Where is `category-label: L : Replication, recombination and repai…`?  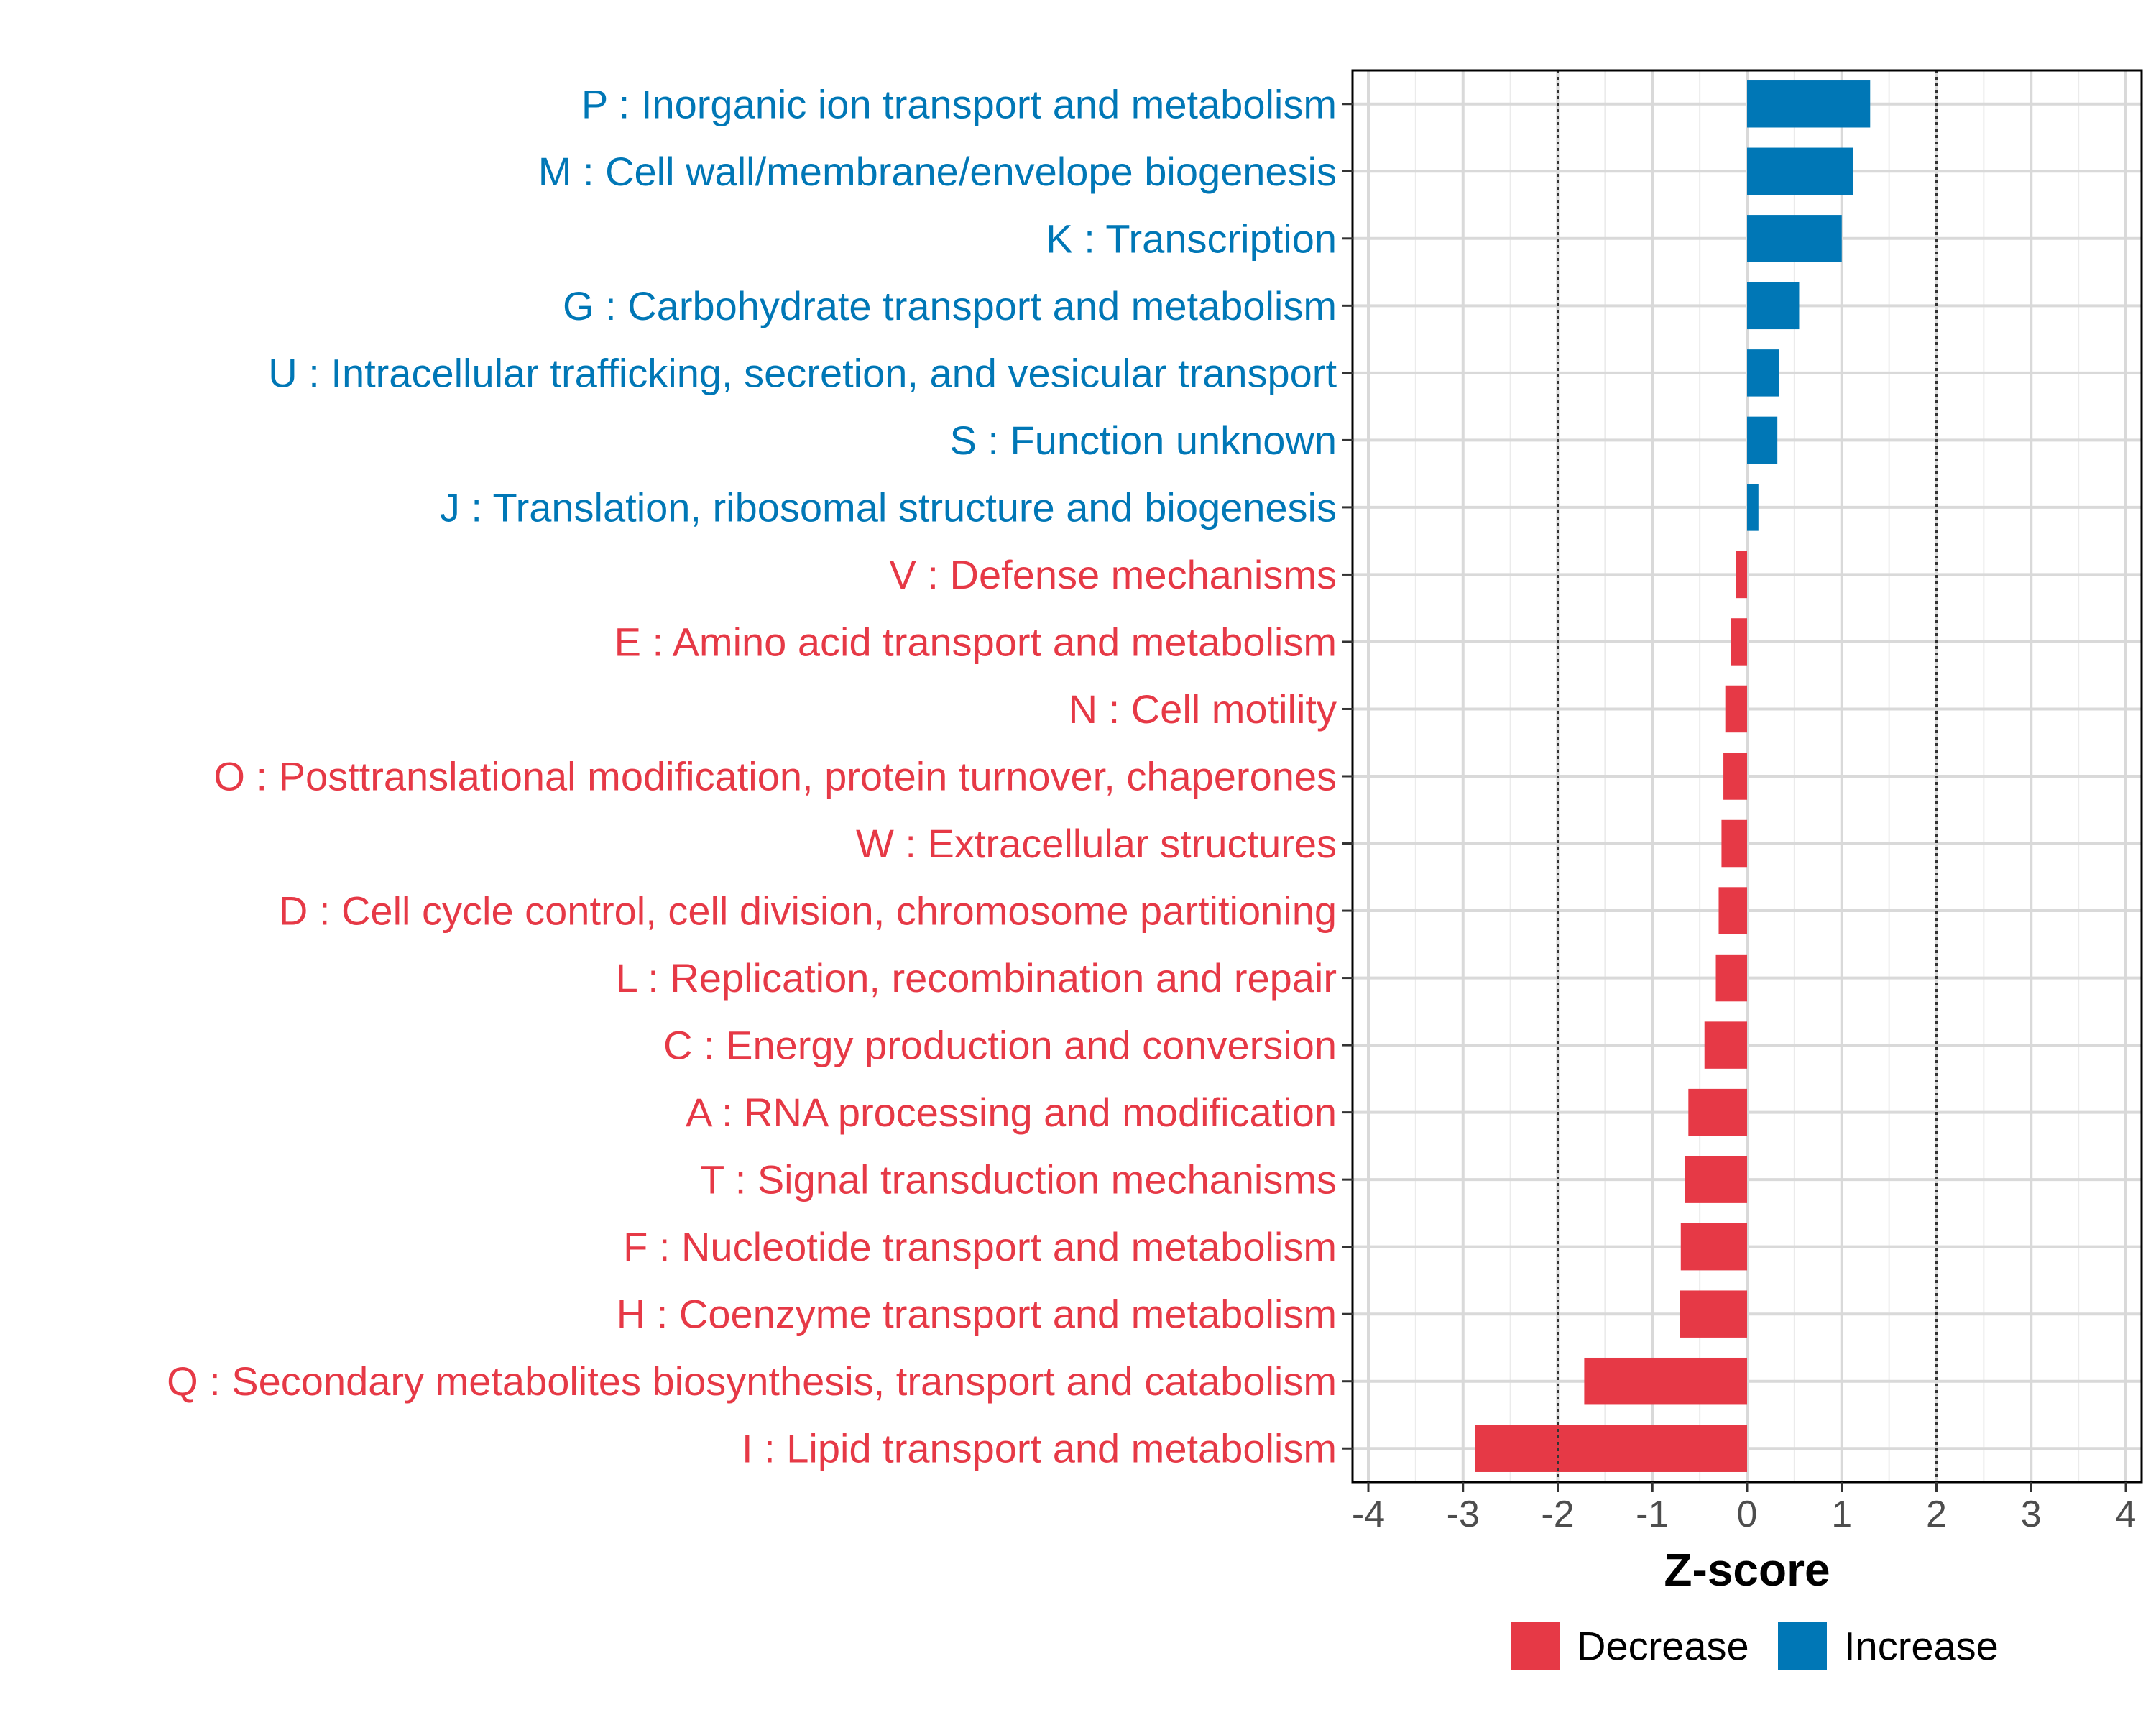 category-label: L : Replication, recombination and repai… is located at coordinates (977, 977).